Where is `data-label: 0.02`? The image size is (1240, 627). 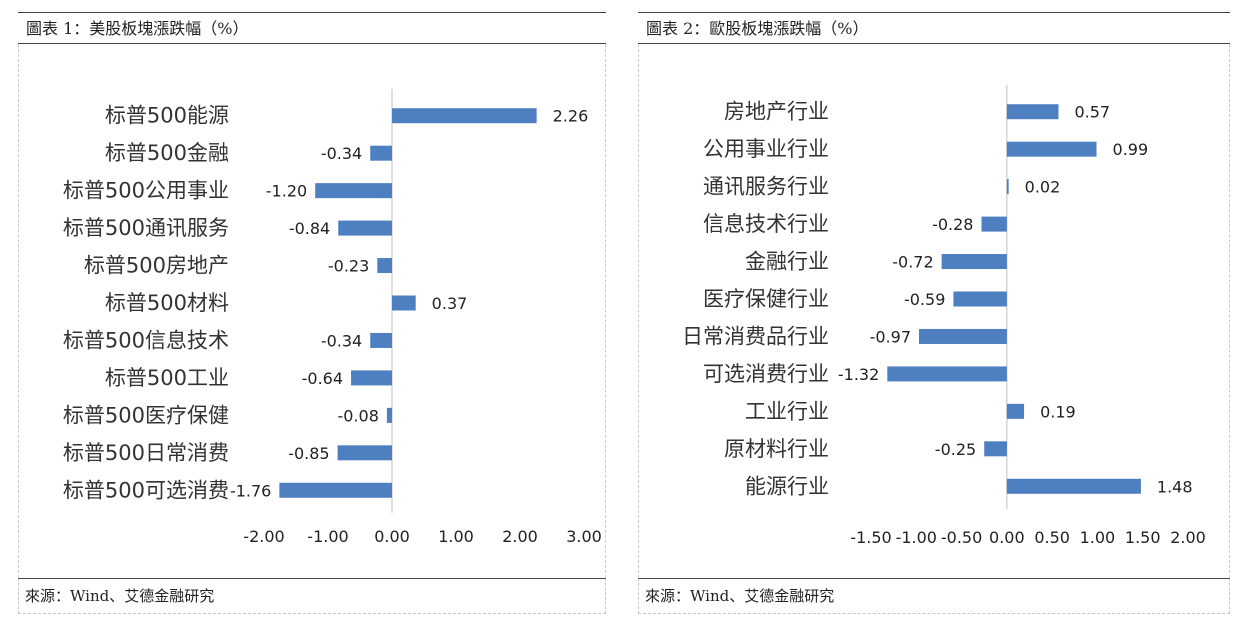
data-label: 0.02 is located at coordinates (1043, 187).